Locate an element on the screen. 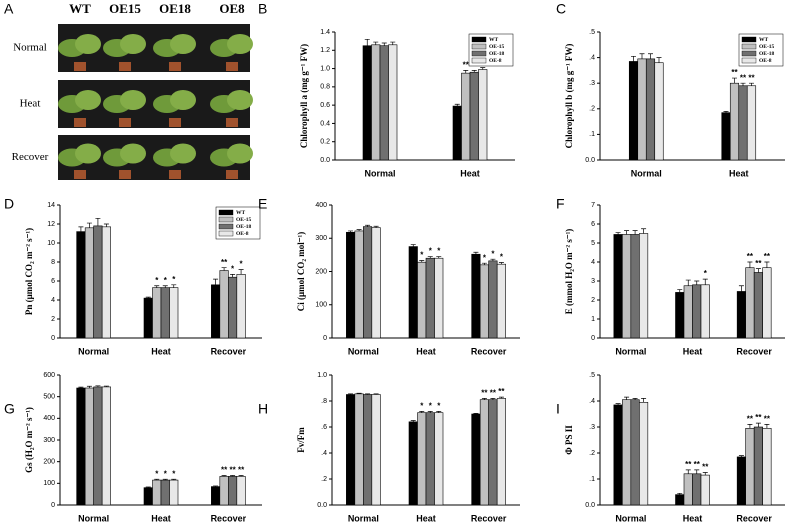 The height and width of the screenshot is (528, 800). panel-label: B is located at coordinates (262, 9).